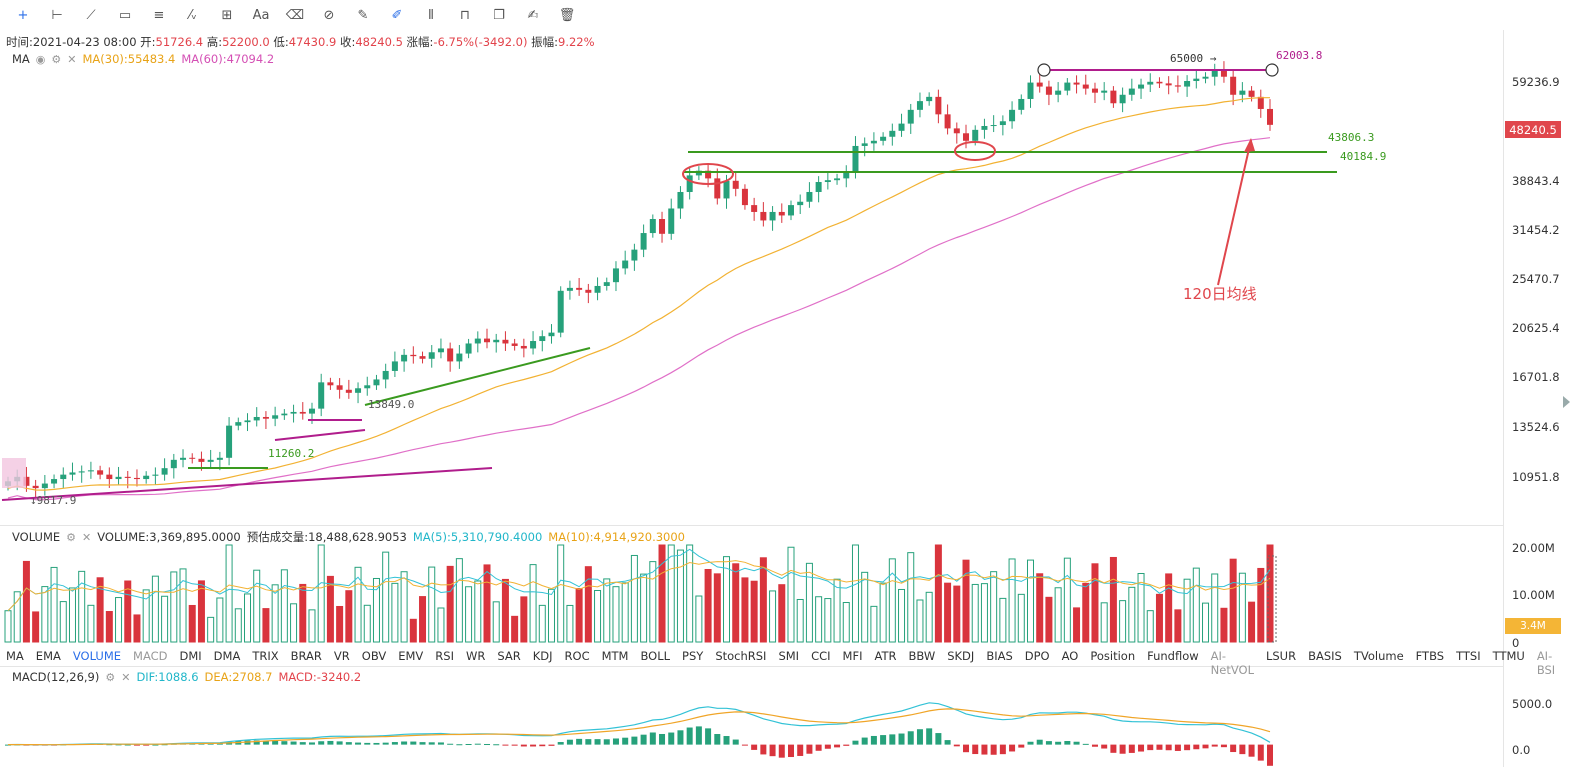 This screenshot has height=767, width=1591. What do you see at coordinates (961, 656) in the screenshot?
I see `indicator-tab-skdj: SKDJ` at bounding box center [961, 656].